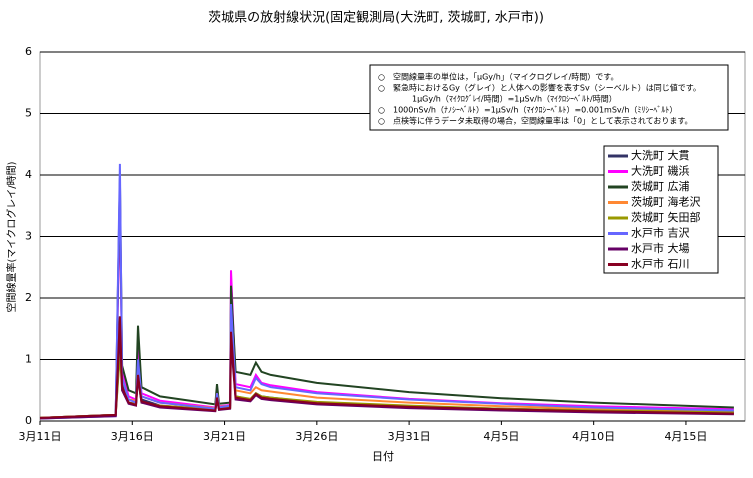  I want to click on legend-label: 大洗町 大貫, so click(660, 155).